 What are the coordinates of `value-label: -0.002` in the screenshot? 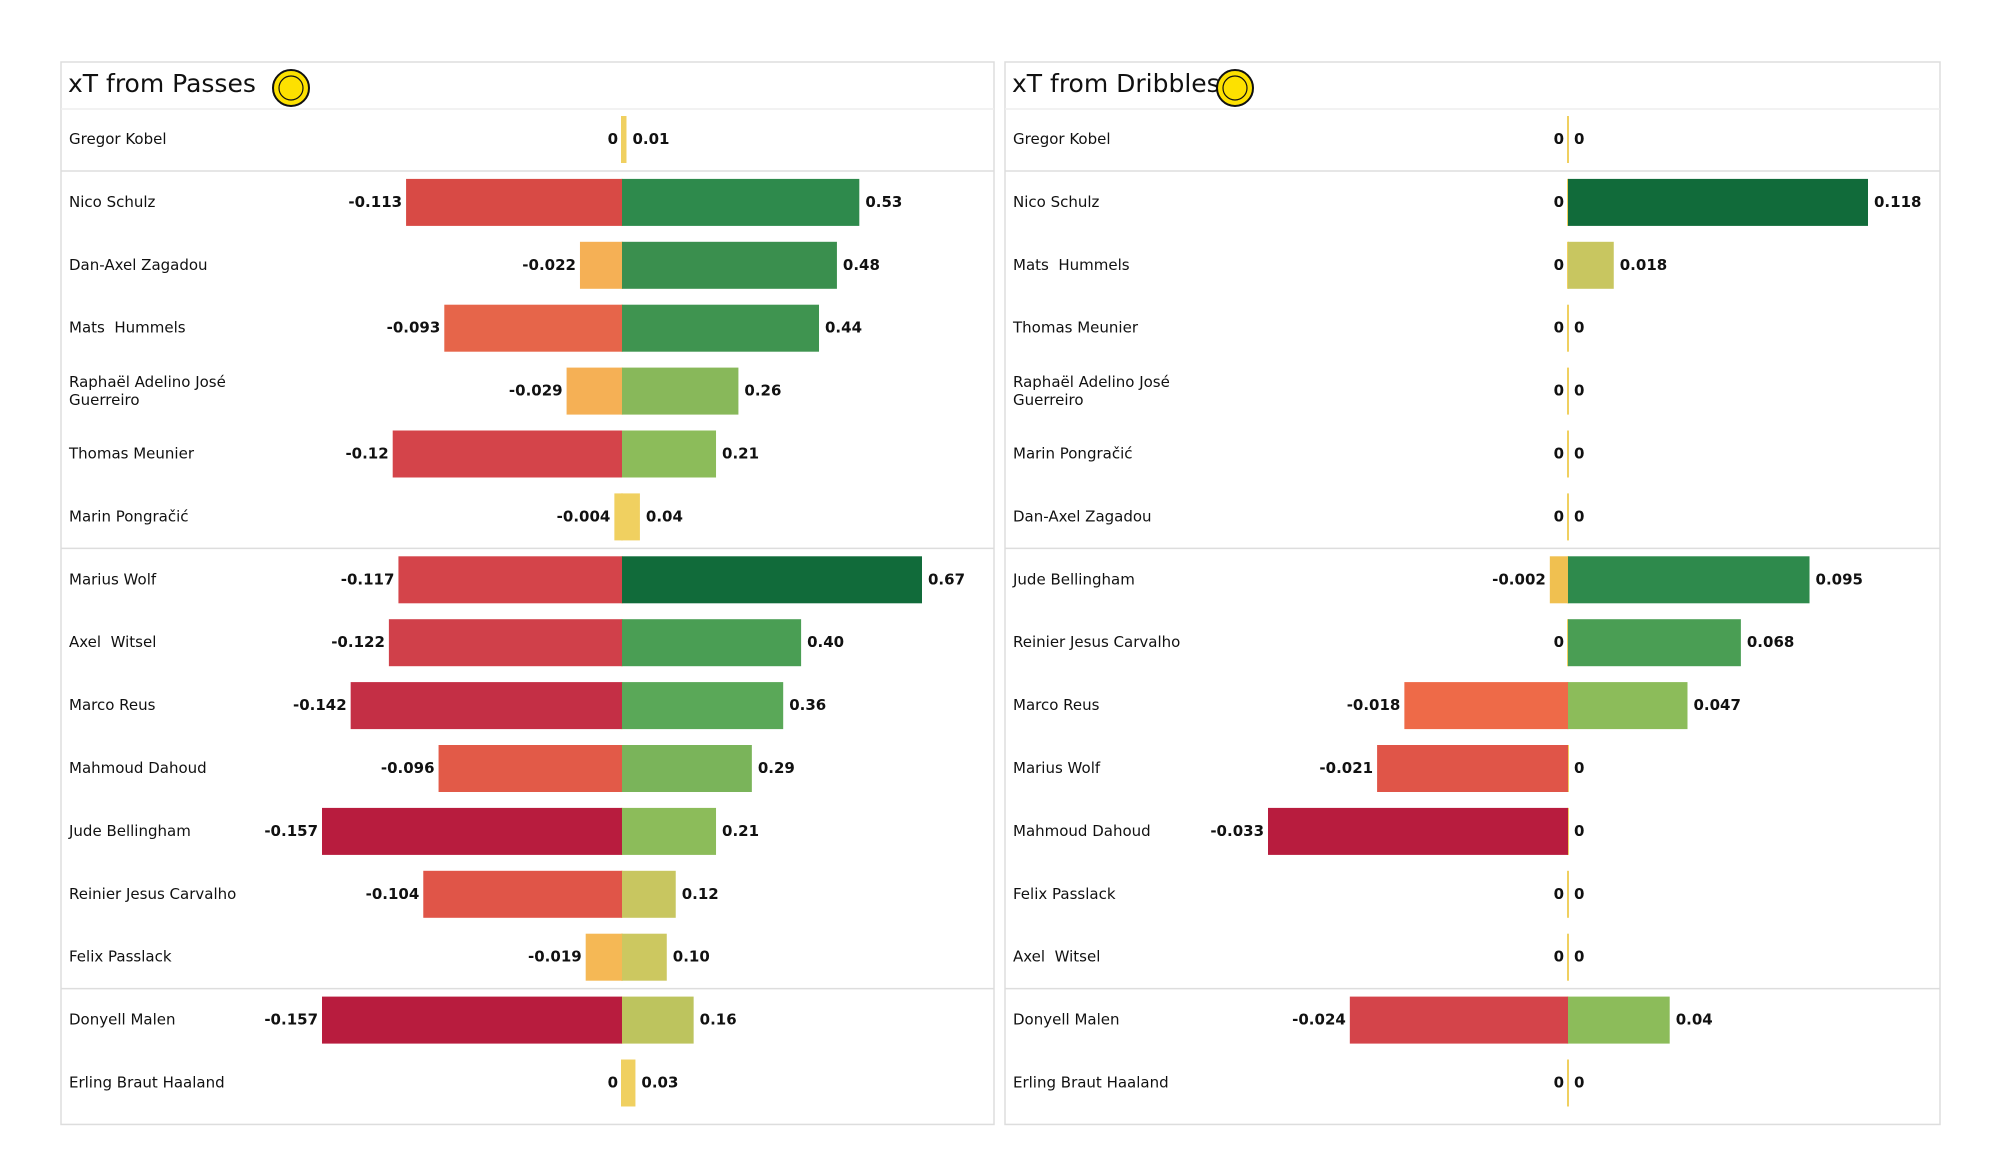 It's located at (1519, 579).